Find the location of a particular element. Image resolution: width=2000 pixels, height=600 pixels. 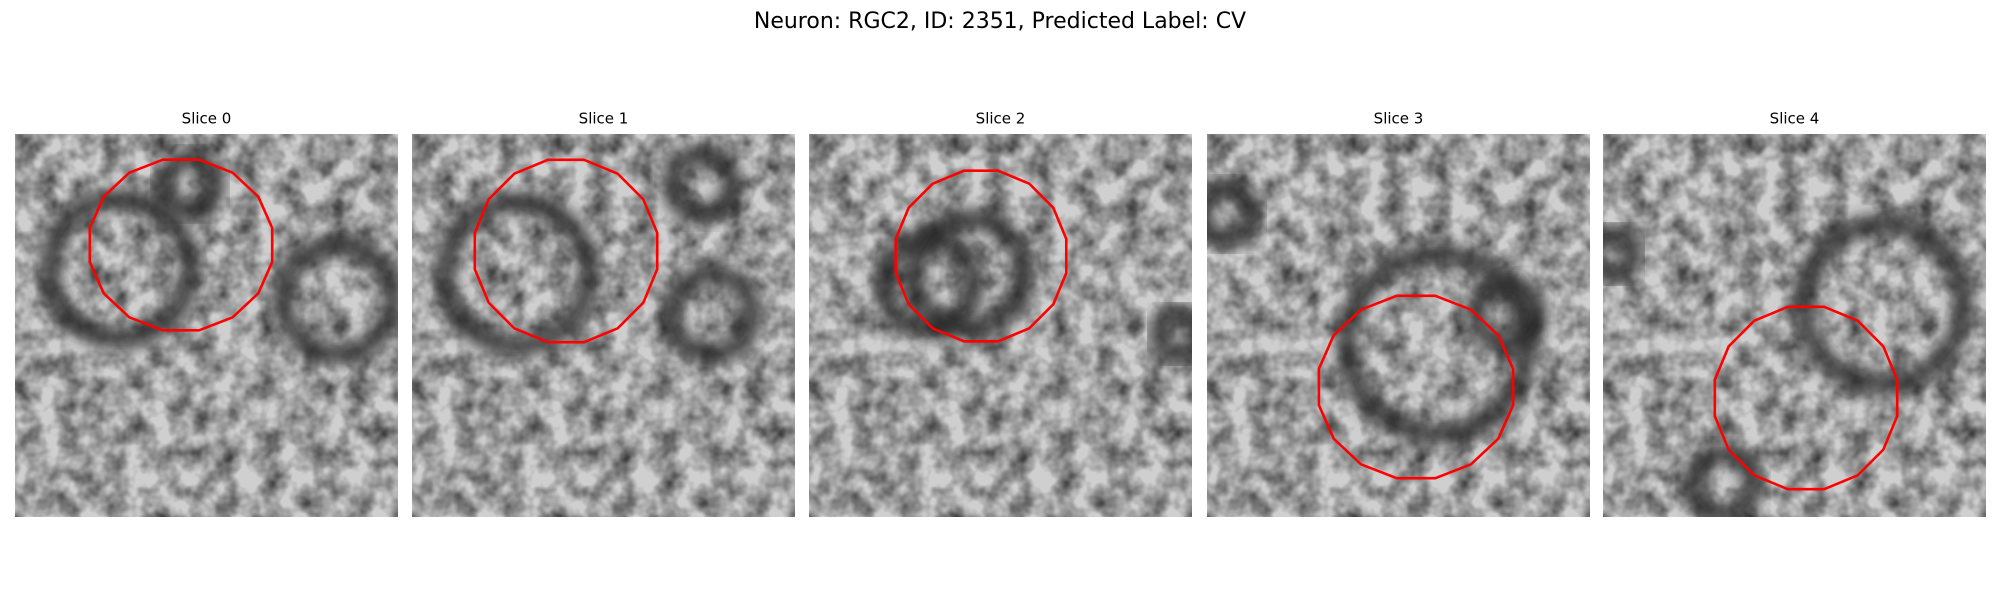

panel-title: Slice 1 is located at coordinates (604, 119).